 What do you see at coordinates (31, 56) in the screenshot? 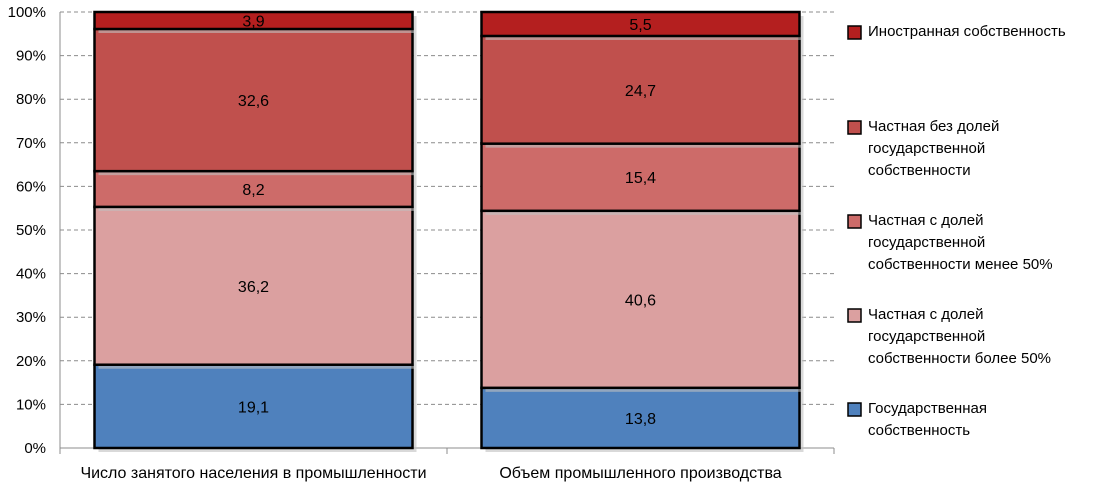
I see `y-tick-label: 90%` at bounding box center [31, 56].